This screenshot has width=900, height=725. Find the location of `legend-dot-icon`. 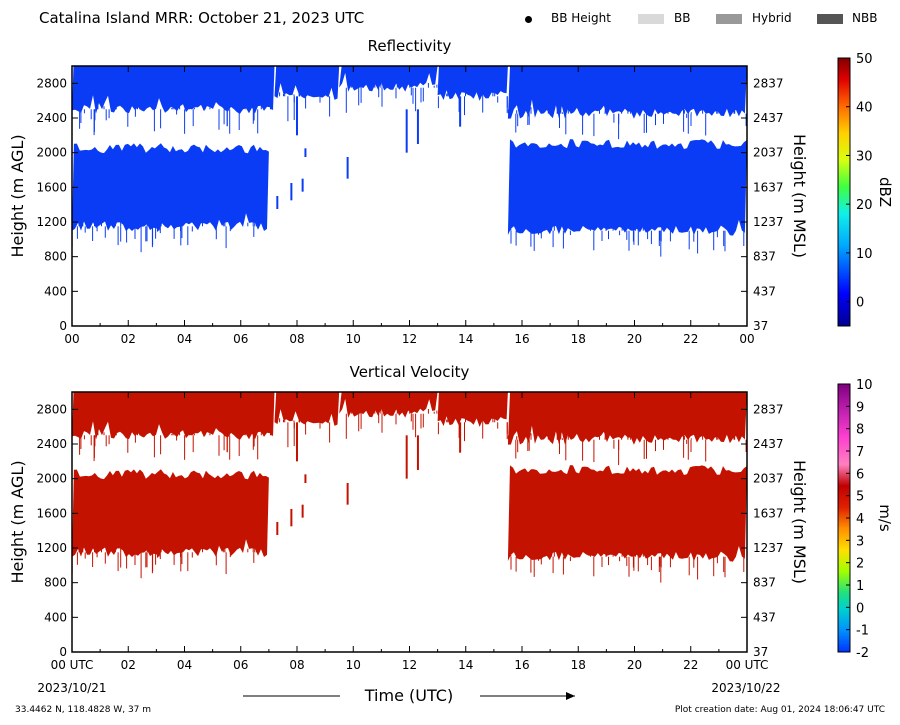

legend-dot-icon is located at coordinates (528, 19).